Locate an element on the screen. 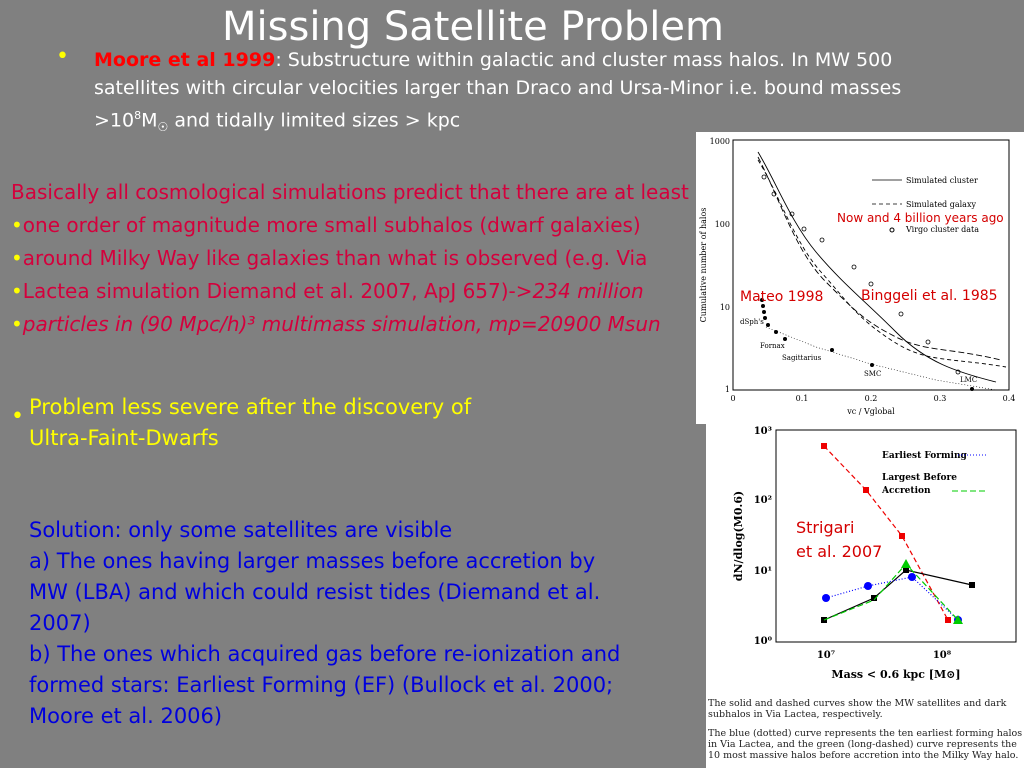 The height and width of the screenshot is (768, 1024). moore-text-b: and tidally limited sizes > kpc is located at coordinates (314, 120).